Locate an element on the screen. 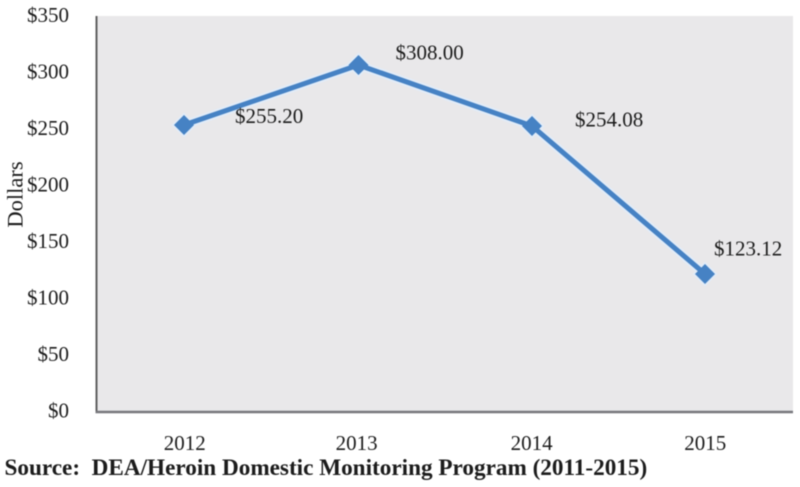 Image resolution: width=800 pixels, height=487 pixels. svg-text: $255.20 is located at coordinates (269, 116).